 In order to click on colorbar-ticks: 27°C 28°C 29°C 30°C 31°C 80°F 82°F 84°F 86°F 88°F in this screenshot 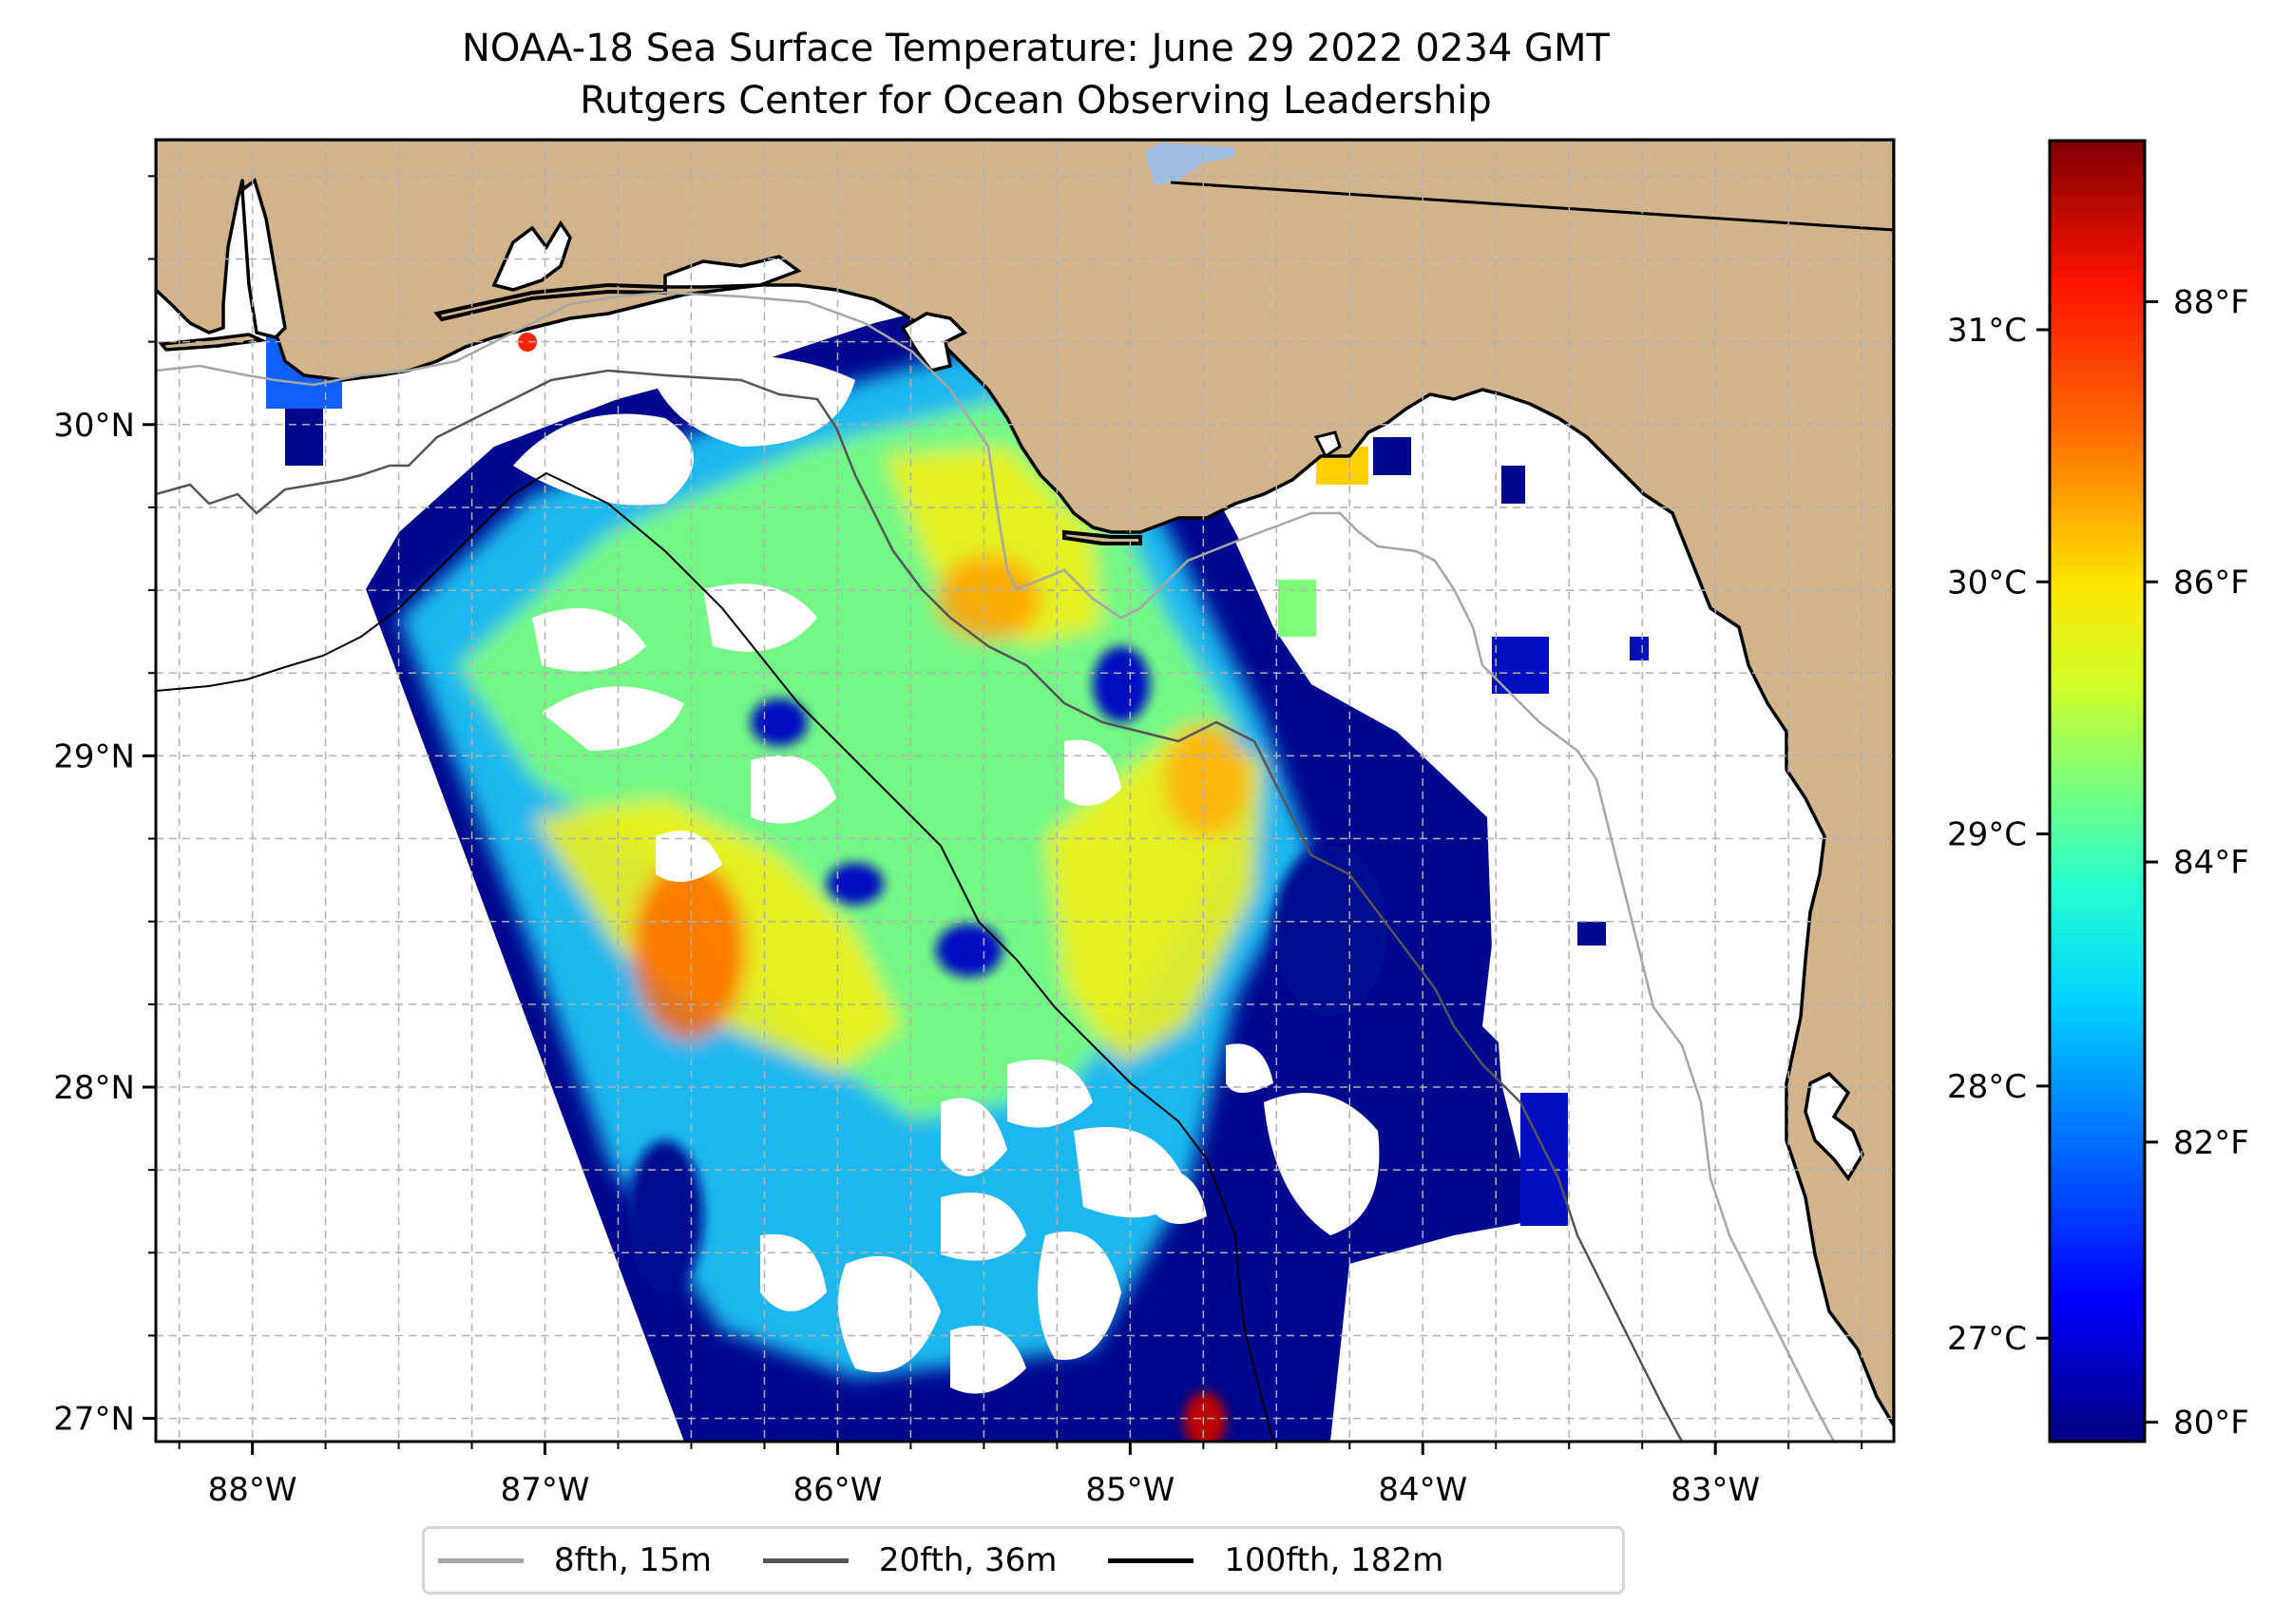, I will do `click(2098, 863)`.